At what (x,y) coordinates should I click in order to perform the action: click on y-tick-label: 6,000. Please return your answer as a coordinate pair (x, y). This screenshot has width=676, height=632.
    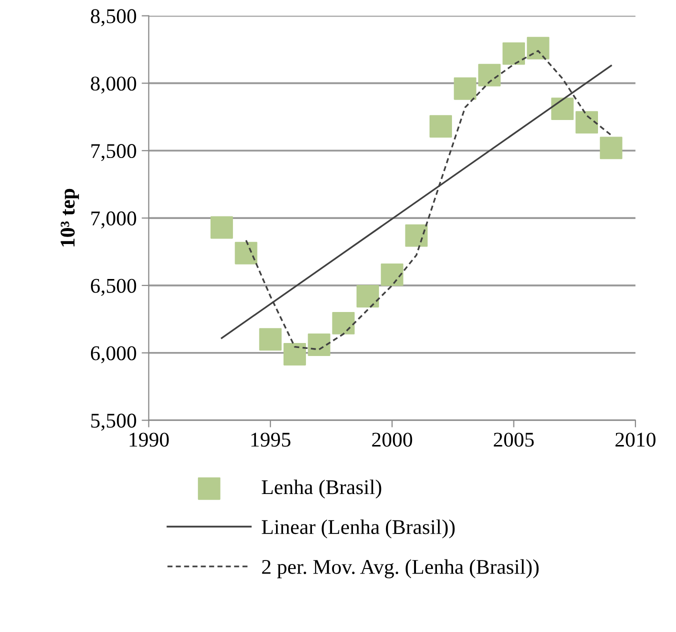
    Looking at the image, I should click on (113, 355).